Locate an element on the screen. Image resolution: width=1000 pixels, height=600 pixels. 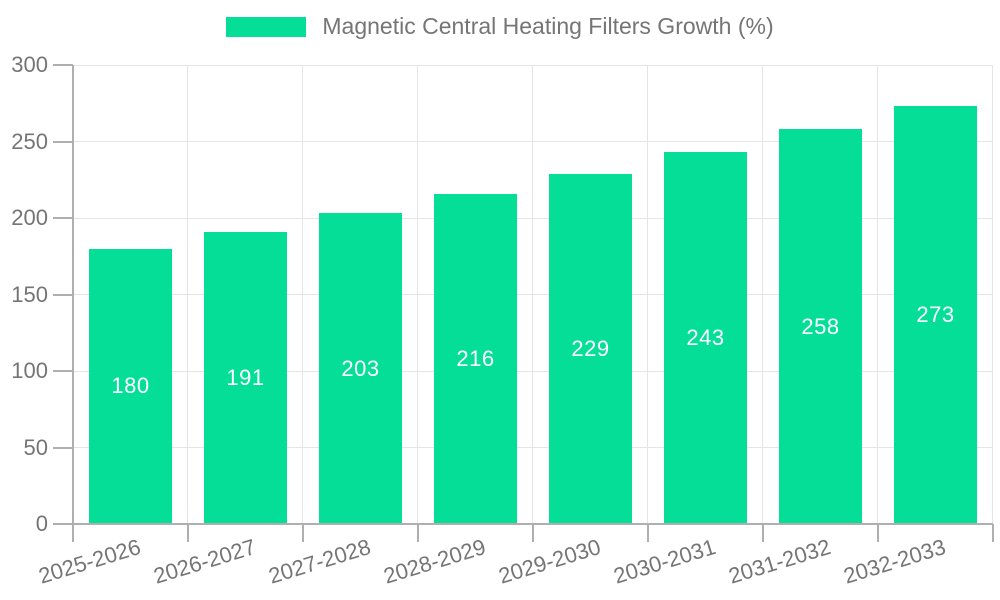
bar-value-label: 243 is located at coordinates (705, 338).